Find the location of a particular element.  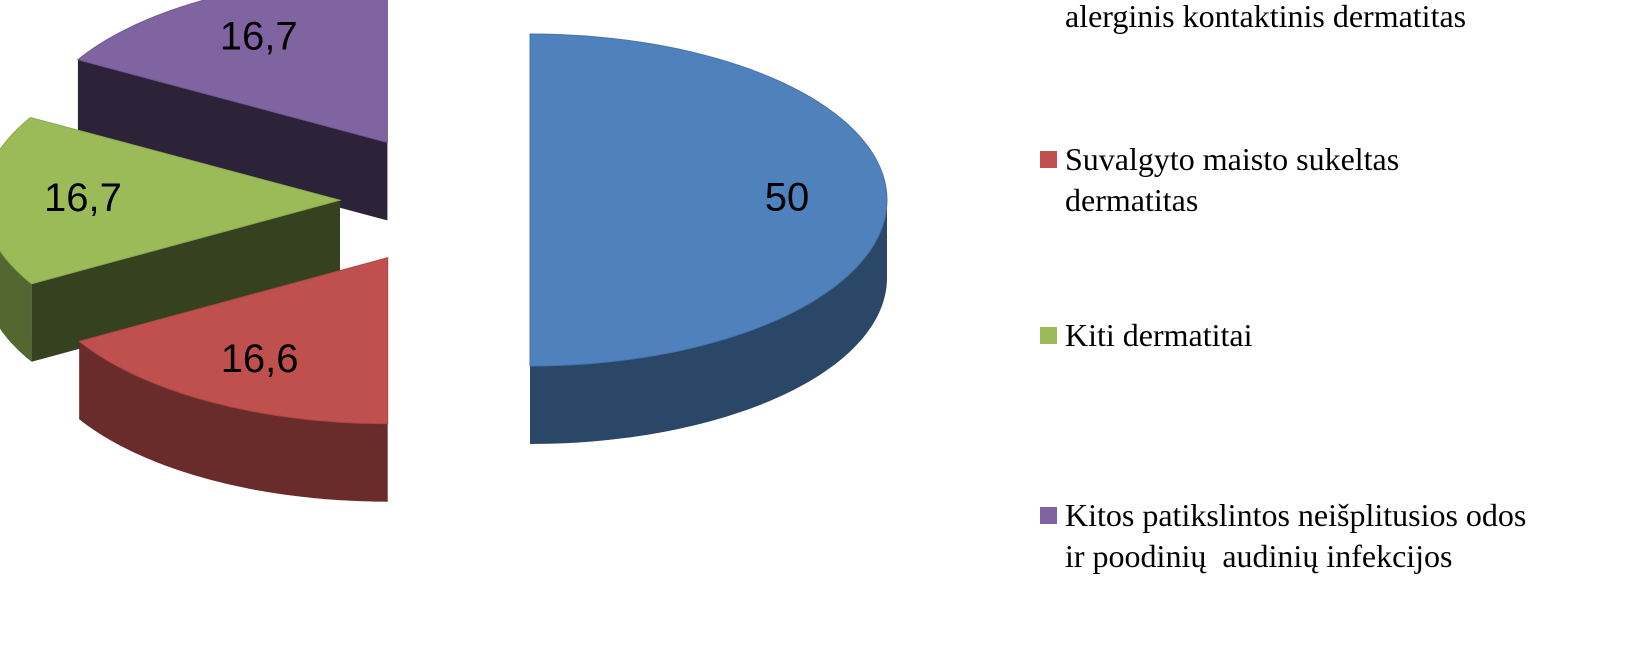

data-label: 50 is located at coordinates (787, 198).